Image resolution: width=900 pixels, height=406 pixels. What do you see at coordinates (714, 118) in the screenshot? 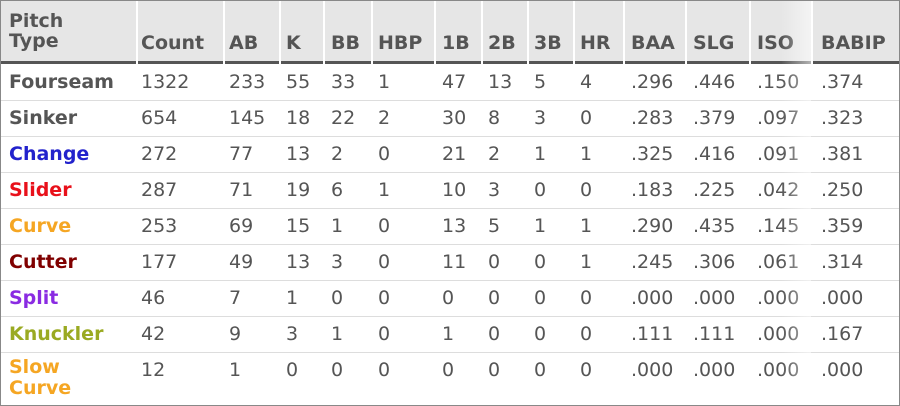
I see `stat-value: .379` at bounding box center [714, 118].